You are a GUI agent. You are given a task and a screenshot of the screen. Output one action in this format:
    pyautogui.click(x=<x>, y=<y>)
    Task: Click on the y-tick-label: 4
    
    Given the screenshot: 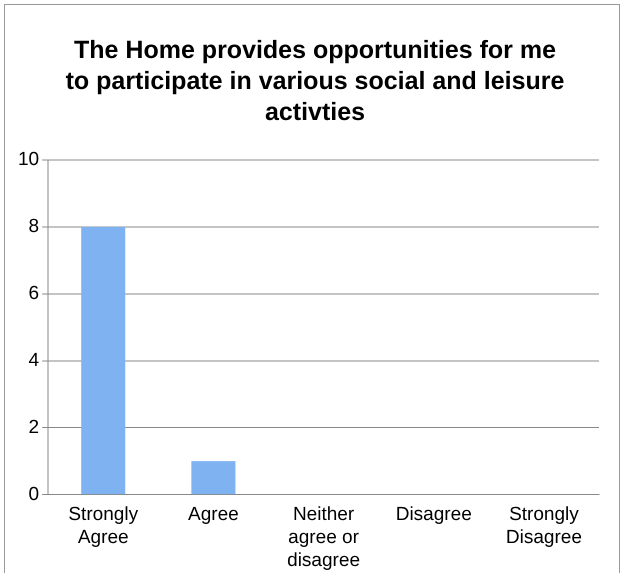 What is the action you would take?
    pyautogui.click(x=34, y=360)
    